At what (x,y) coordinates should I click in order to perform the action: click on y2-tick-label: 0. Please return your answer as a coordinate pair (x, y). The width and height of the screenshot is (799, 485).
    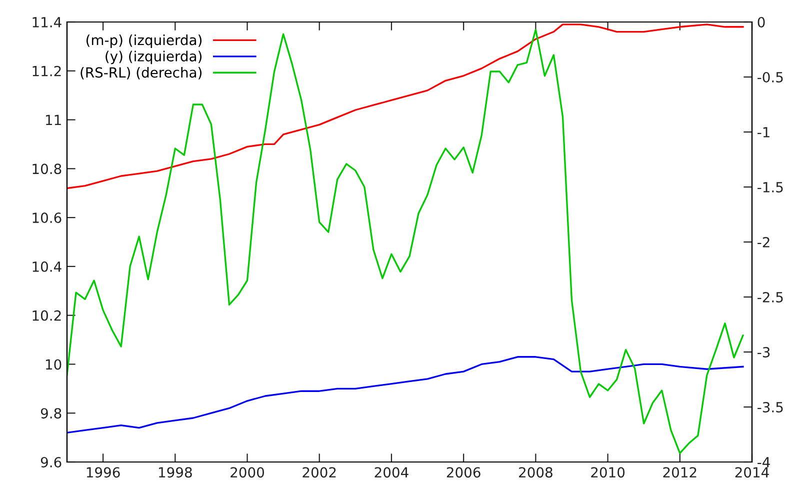
    Looking at the image, I should click on (761, 22).